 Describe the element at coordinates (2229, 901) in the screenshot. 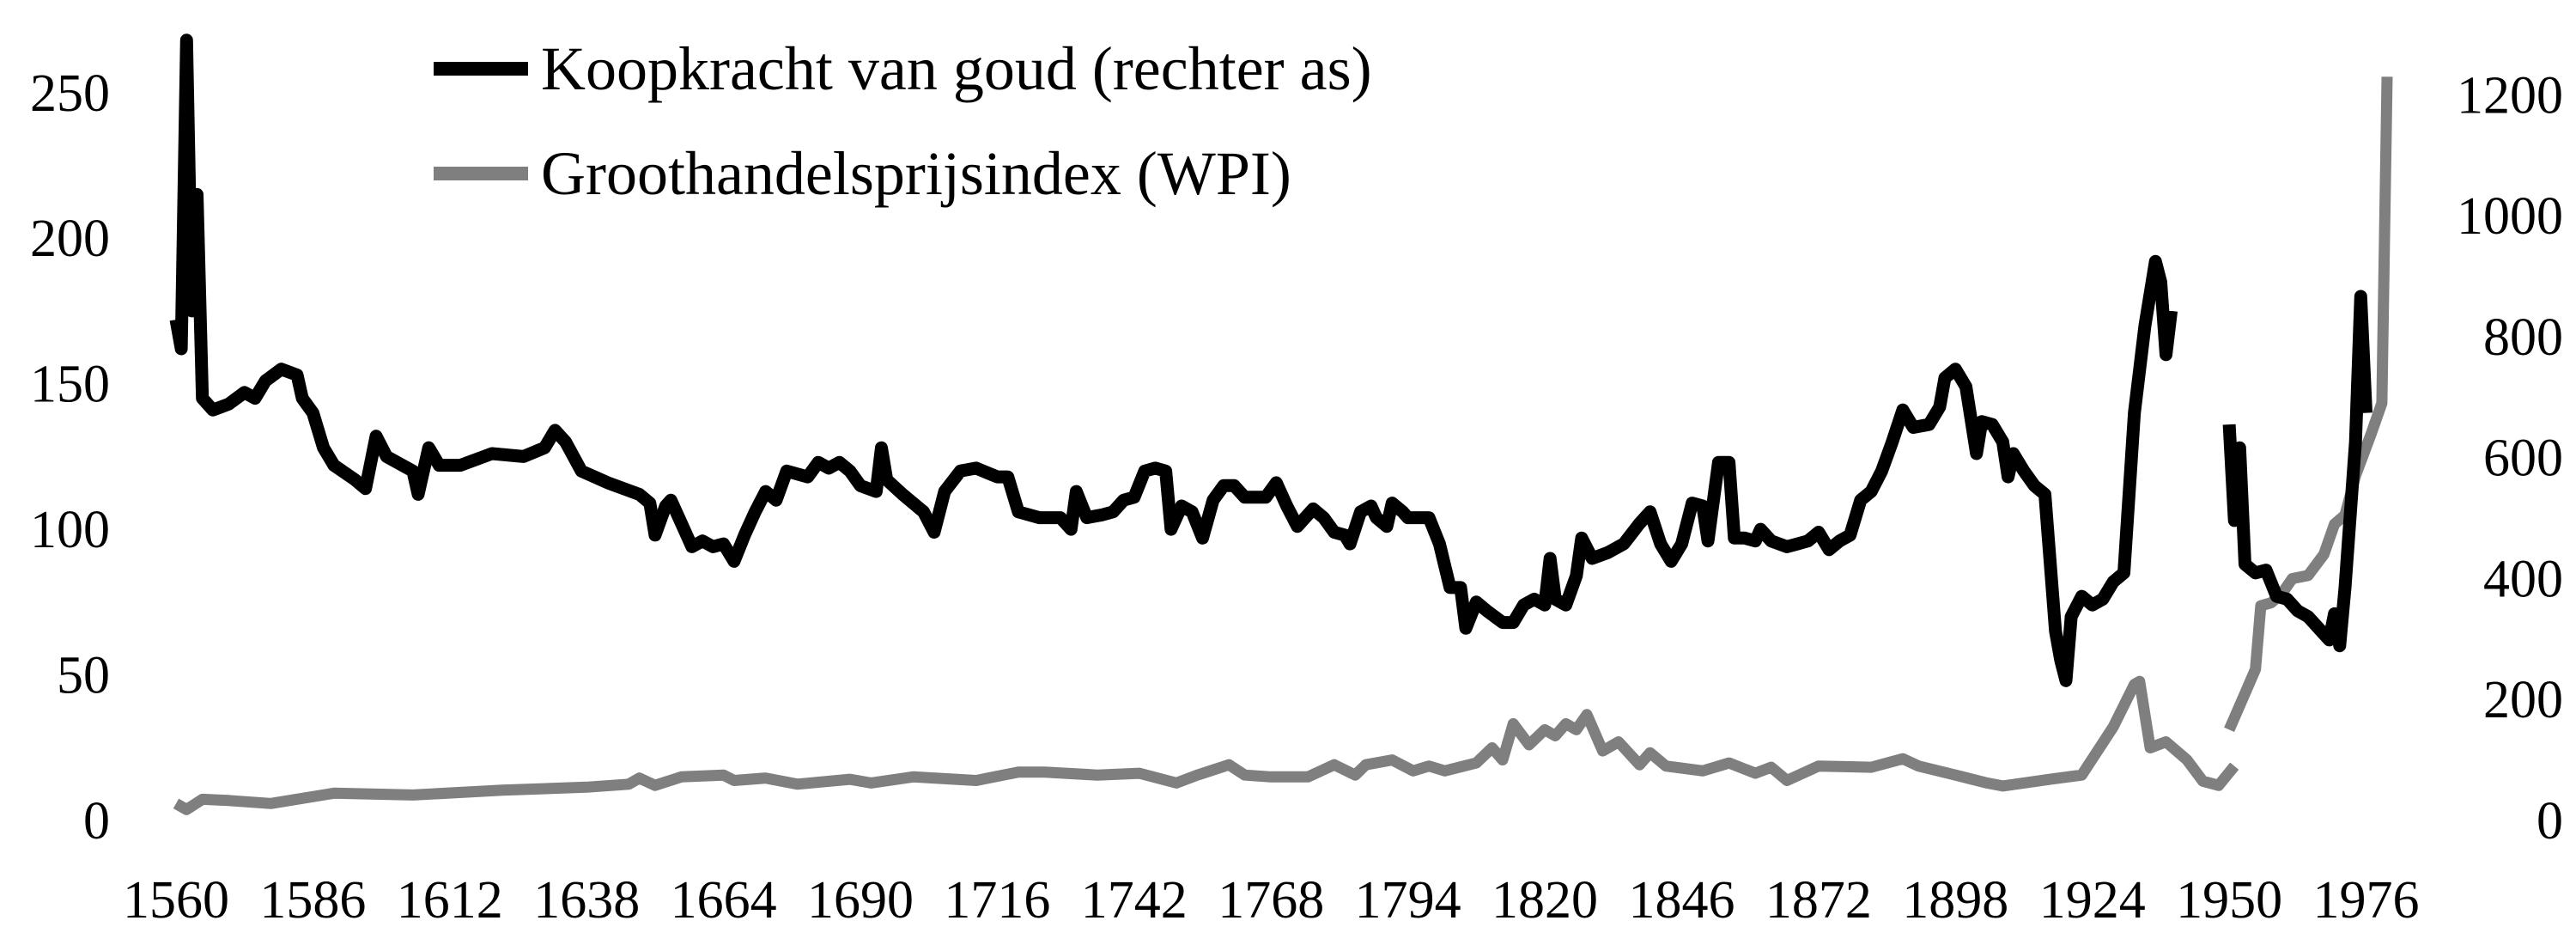

I see `x-tick-label-1950: 1950` at that location.